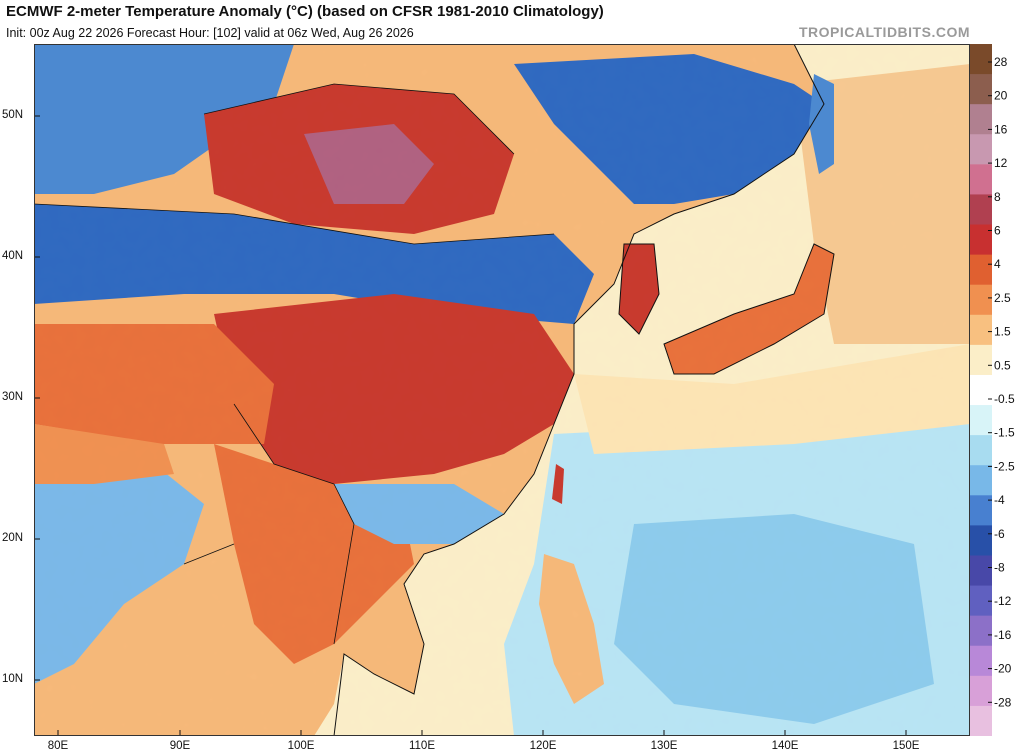 This screenshot has width=1024, height=756. Describe the element at coordinates (369, 164) in the screenshot. I see `mongolia-very-hot-core` at that location.